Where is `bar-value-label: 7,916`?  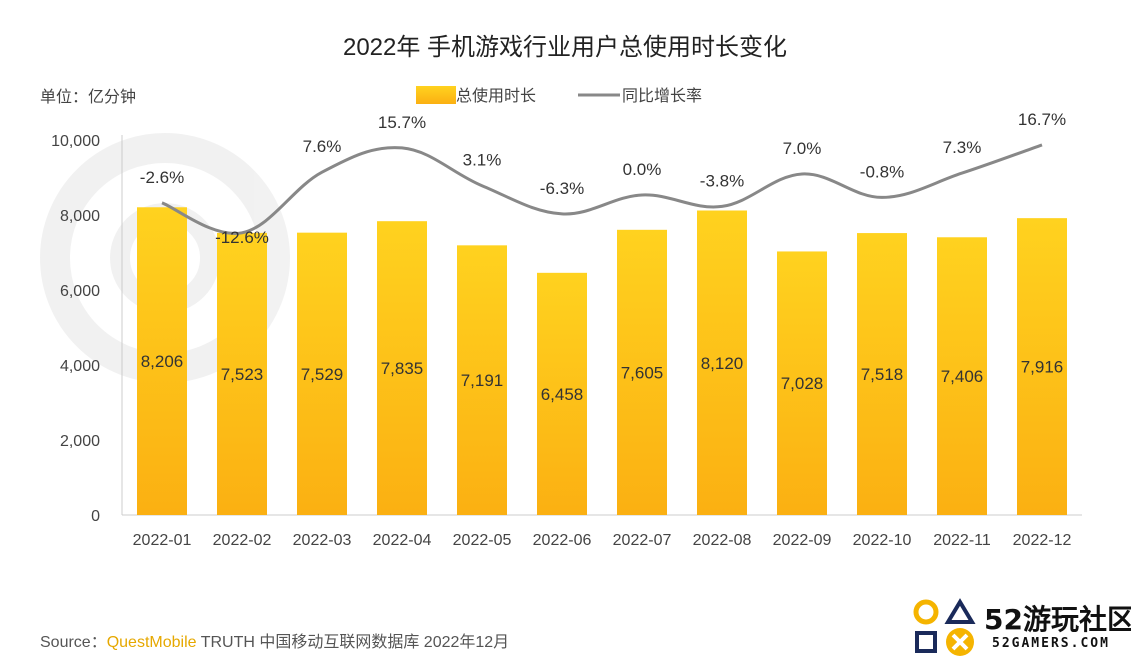 bar-value-label: 7,916 is located at coordinates (1042, 367).